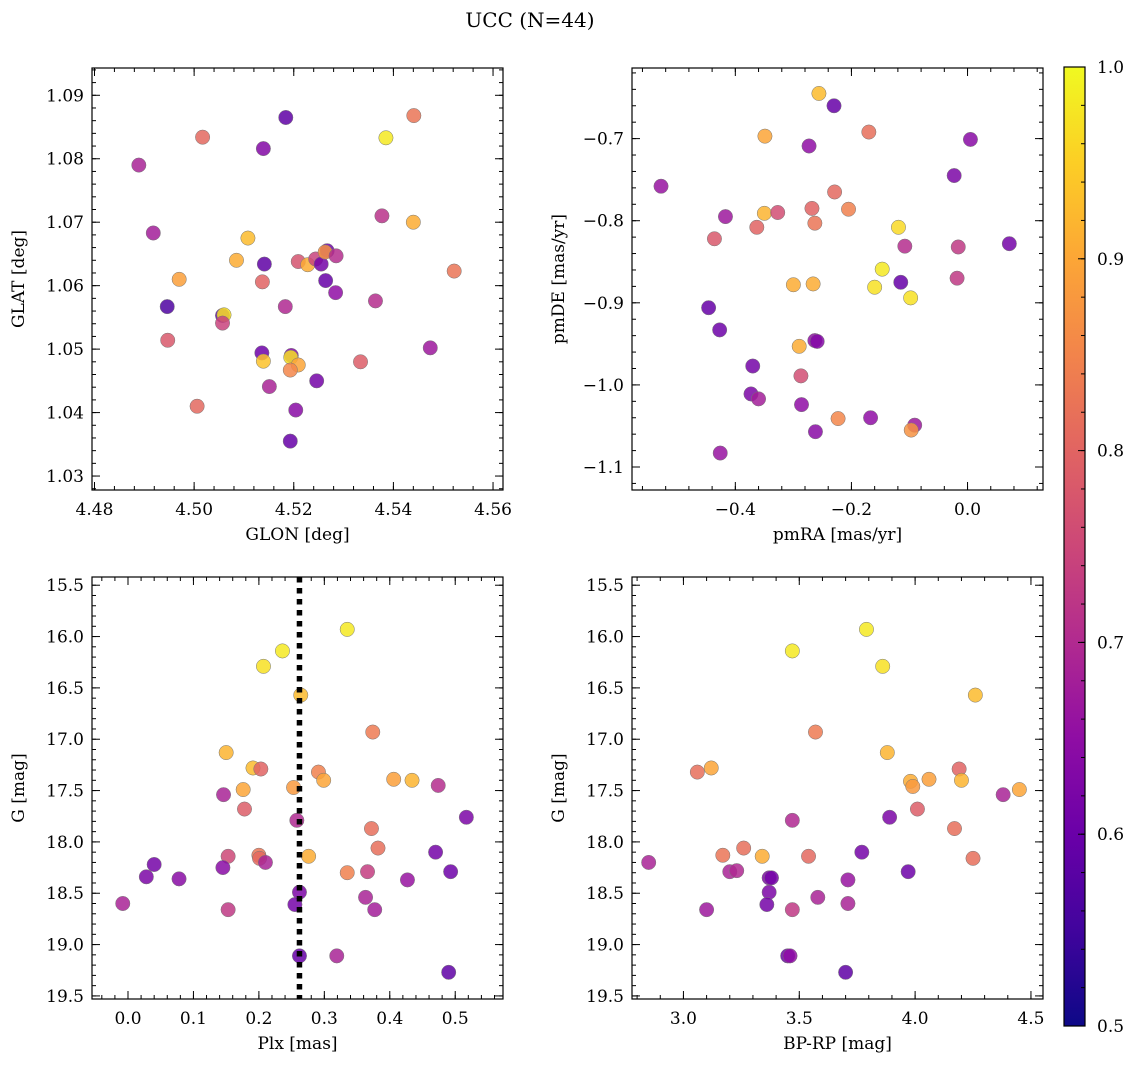 This screenshot has width=1136, height=1067. Describe the element at coordinates (324, 1019) in the screenshot. I see `x-tick-label: 0.3` at that location.